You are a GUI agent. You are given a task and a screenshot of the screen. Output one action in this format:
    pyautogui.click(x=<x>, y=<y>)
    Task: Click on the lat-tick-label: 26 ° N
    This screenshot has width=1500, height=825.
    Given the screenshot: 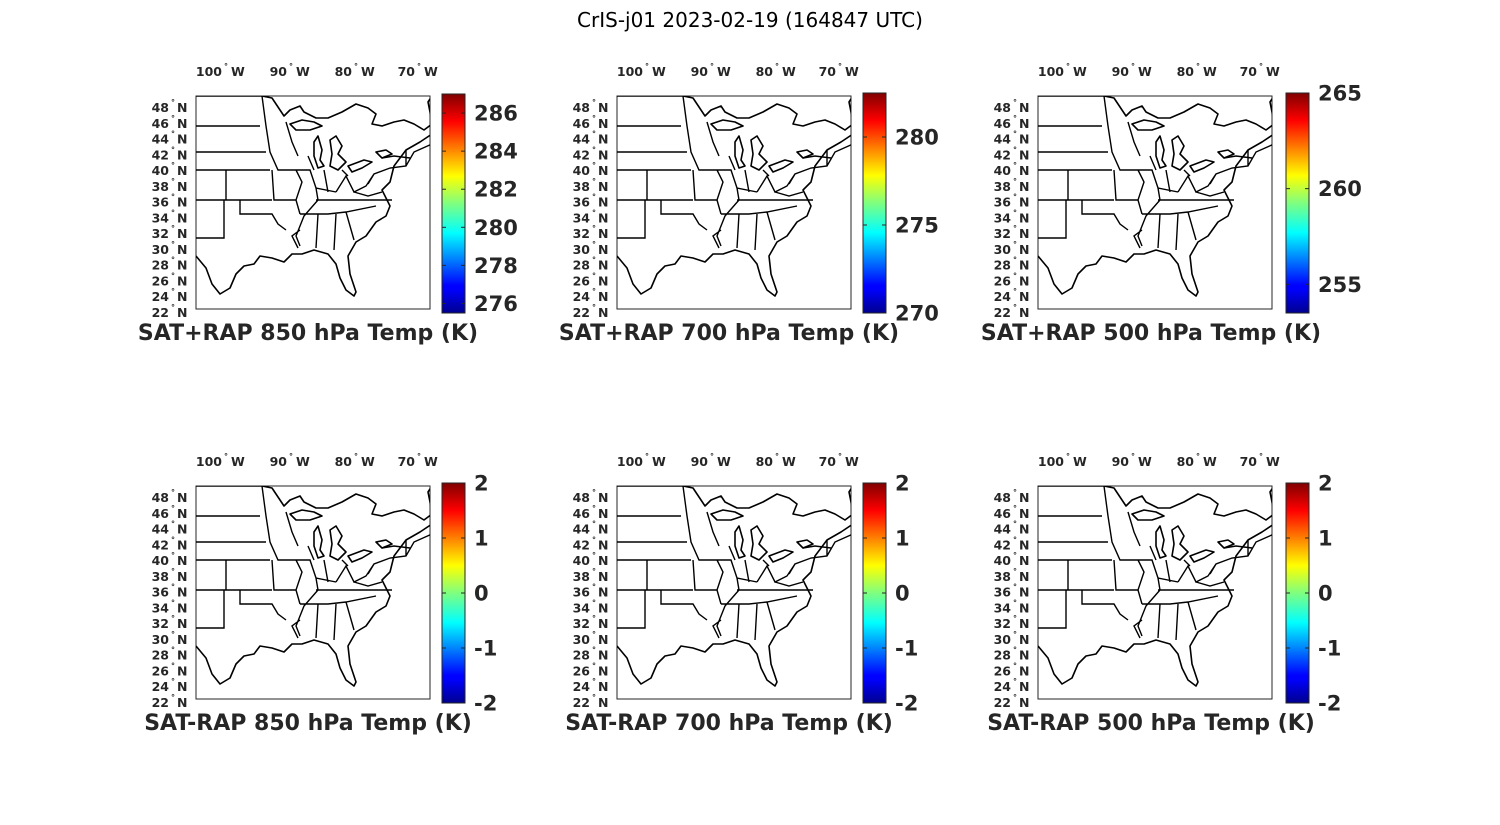 What is the action you would take?
    pyautogui.click(x=170, y=279)
    